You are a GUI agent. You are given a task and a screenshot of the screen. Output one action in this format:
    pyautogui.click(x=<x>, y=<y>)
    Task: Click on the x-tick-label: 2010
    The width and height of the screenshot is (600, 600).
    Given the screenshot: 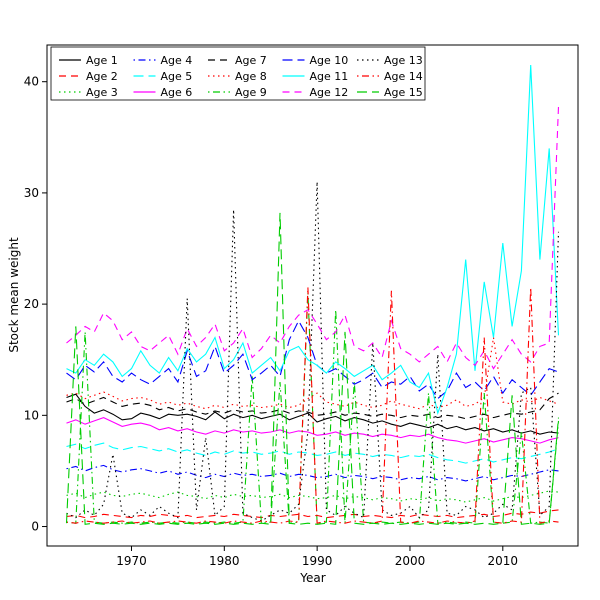 What is the action you would take?
    pyautogui.click(x=503, y=561)
    